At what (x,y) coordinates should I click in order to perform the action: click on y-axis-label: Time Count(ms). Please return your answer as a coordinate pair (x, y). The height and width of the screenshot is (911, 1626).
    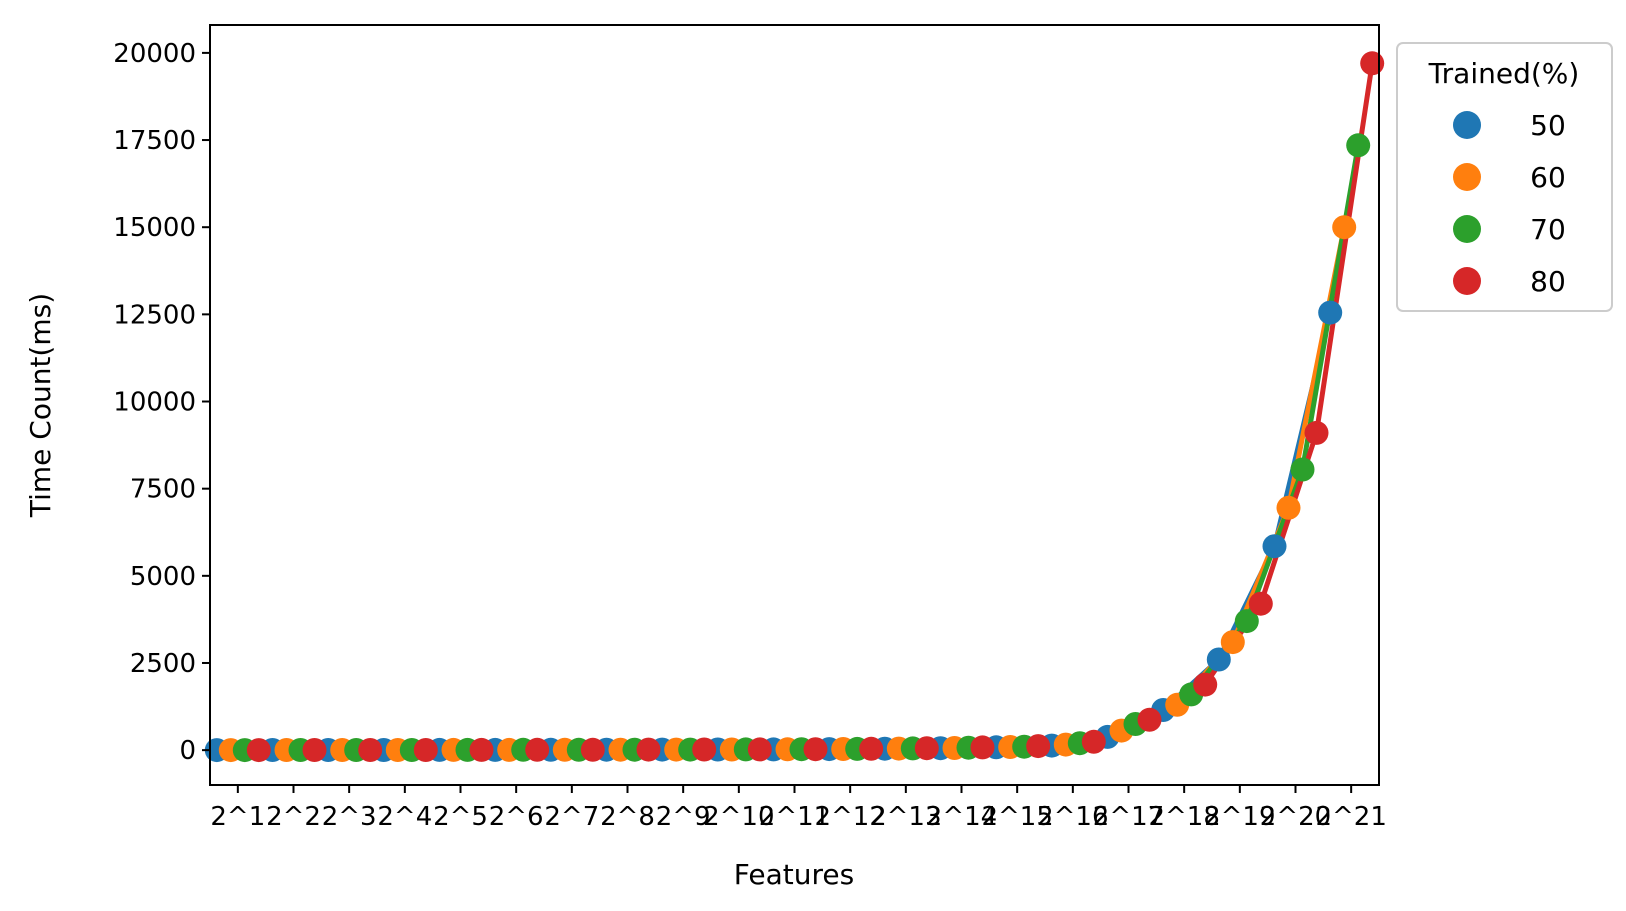
    Looking at the image, I should click on (40, 405).